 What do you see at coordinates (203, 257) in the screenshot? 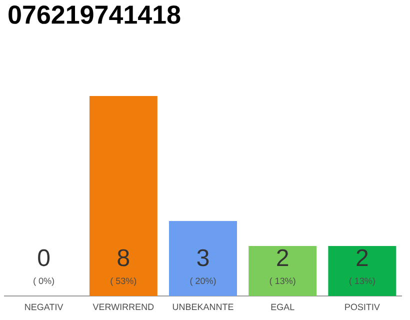
I see `data-label: 3` at bounding box center [203, 257].